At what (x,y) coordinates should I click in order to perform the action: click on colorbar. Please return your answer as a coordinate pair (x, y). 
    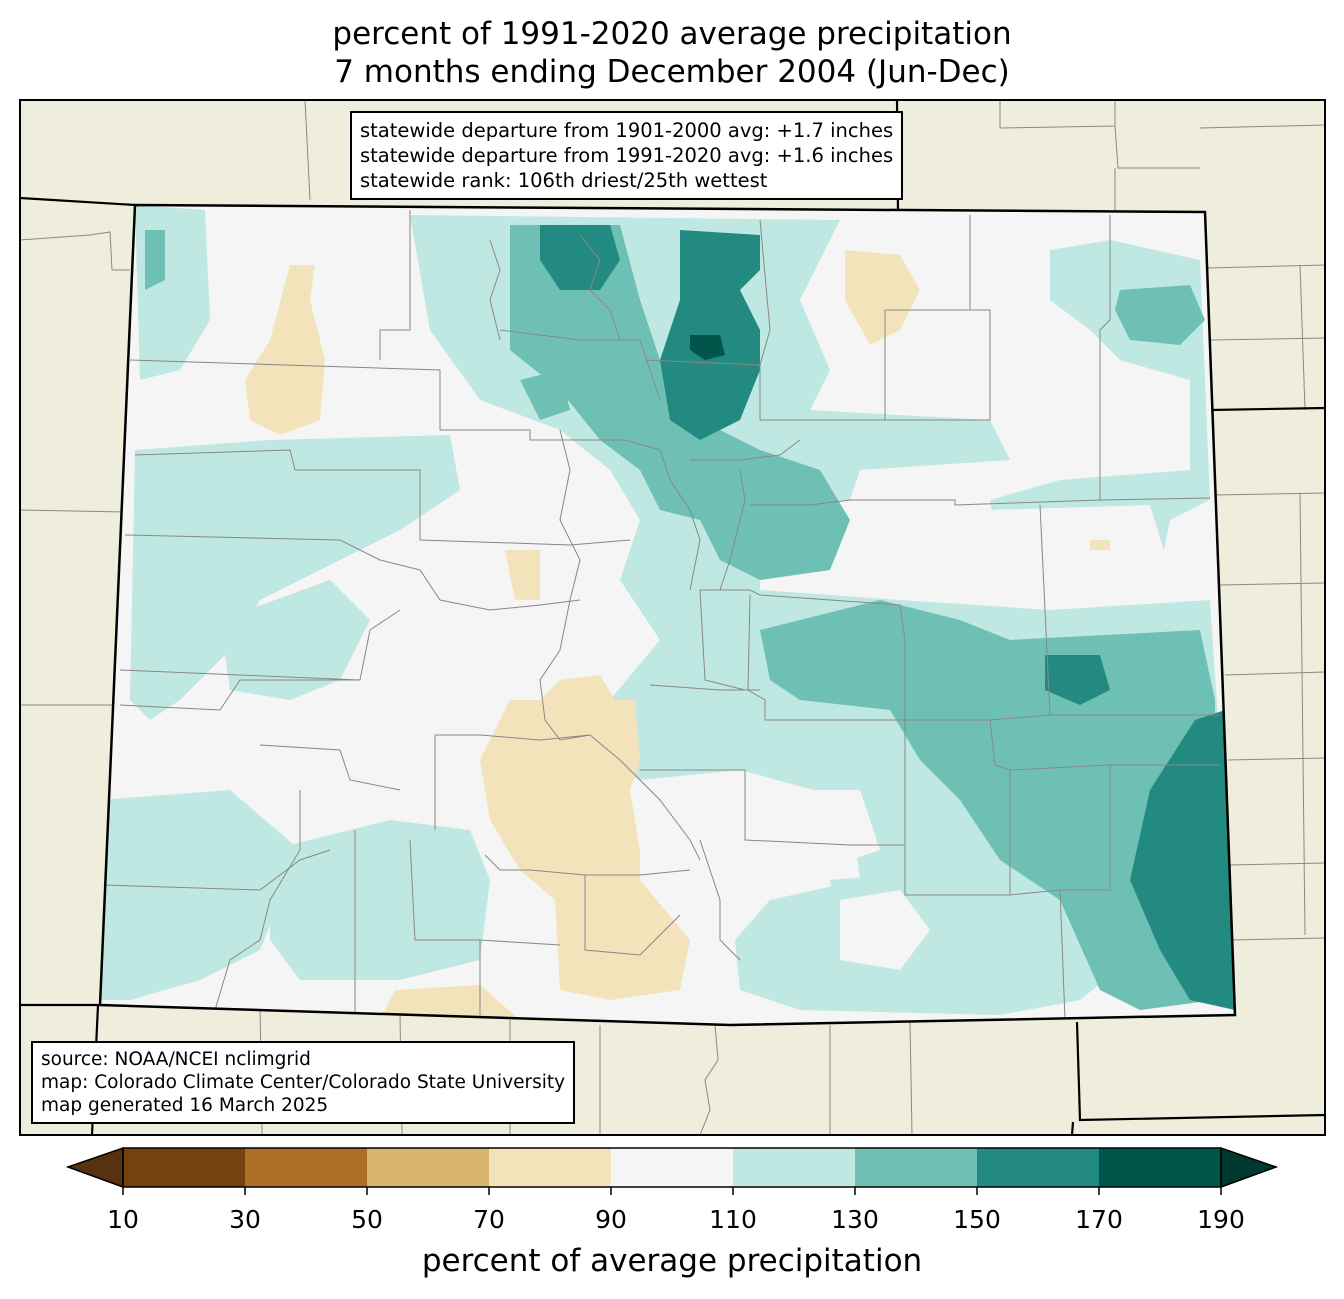
    Looking at the image, I should click on (672, 1170).